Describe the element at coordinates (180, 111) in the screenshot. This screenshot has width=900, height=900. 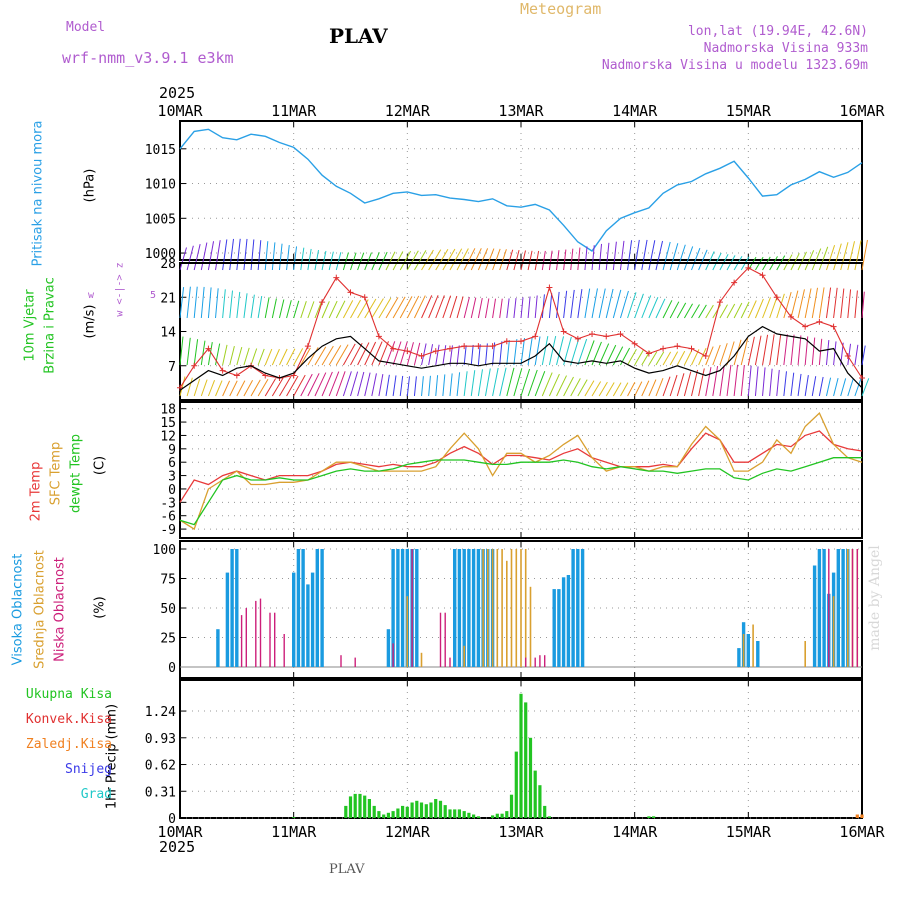
I see `x-label-top: 10MAR` at that location.